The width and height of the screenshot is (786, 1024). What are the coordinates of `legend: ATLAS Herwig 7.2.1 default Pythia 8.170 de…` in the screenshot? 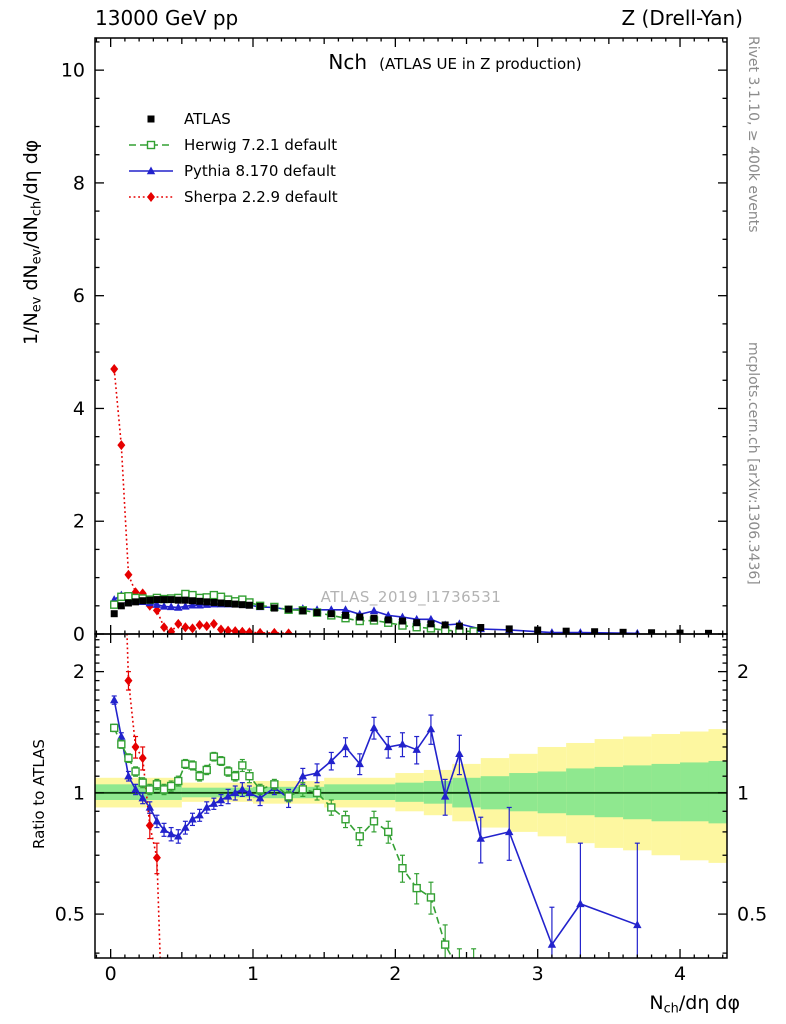 It's located at (233, 158).